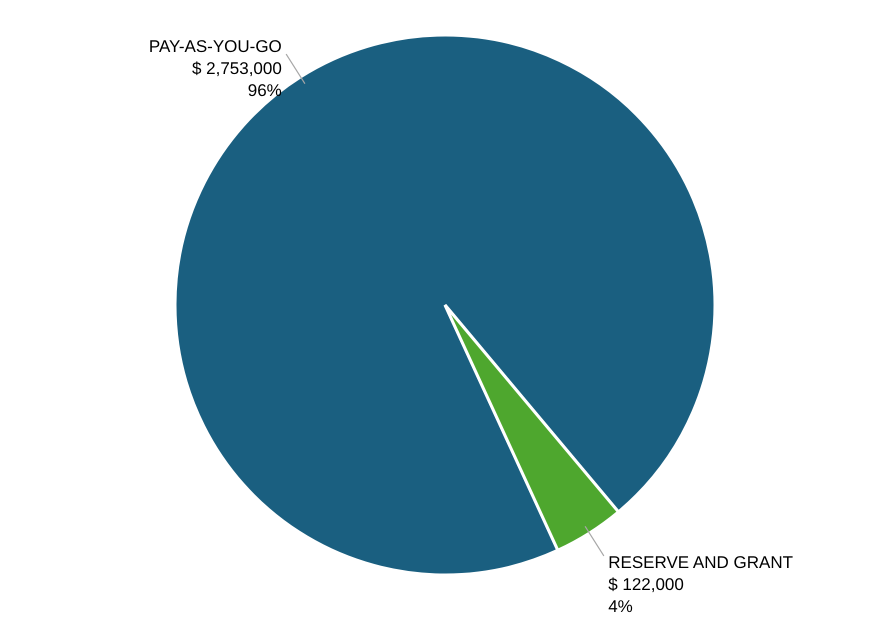  I want to click on pie-slice, so click(532, 428).